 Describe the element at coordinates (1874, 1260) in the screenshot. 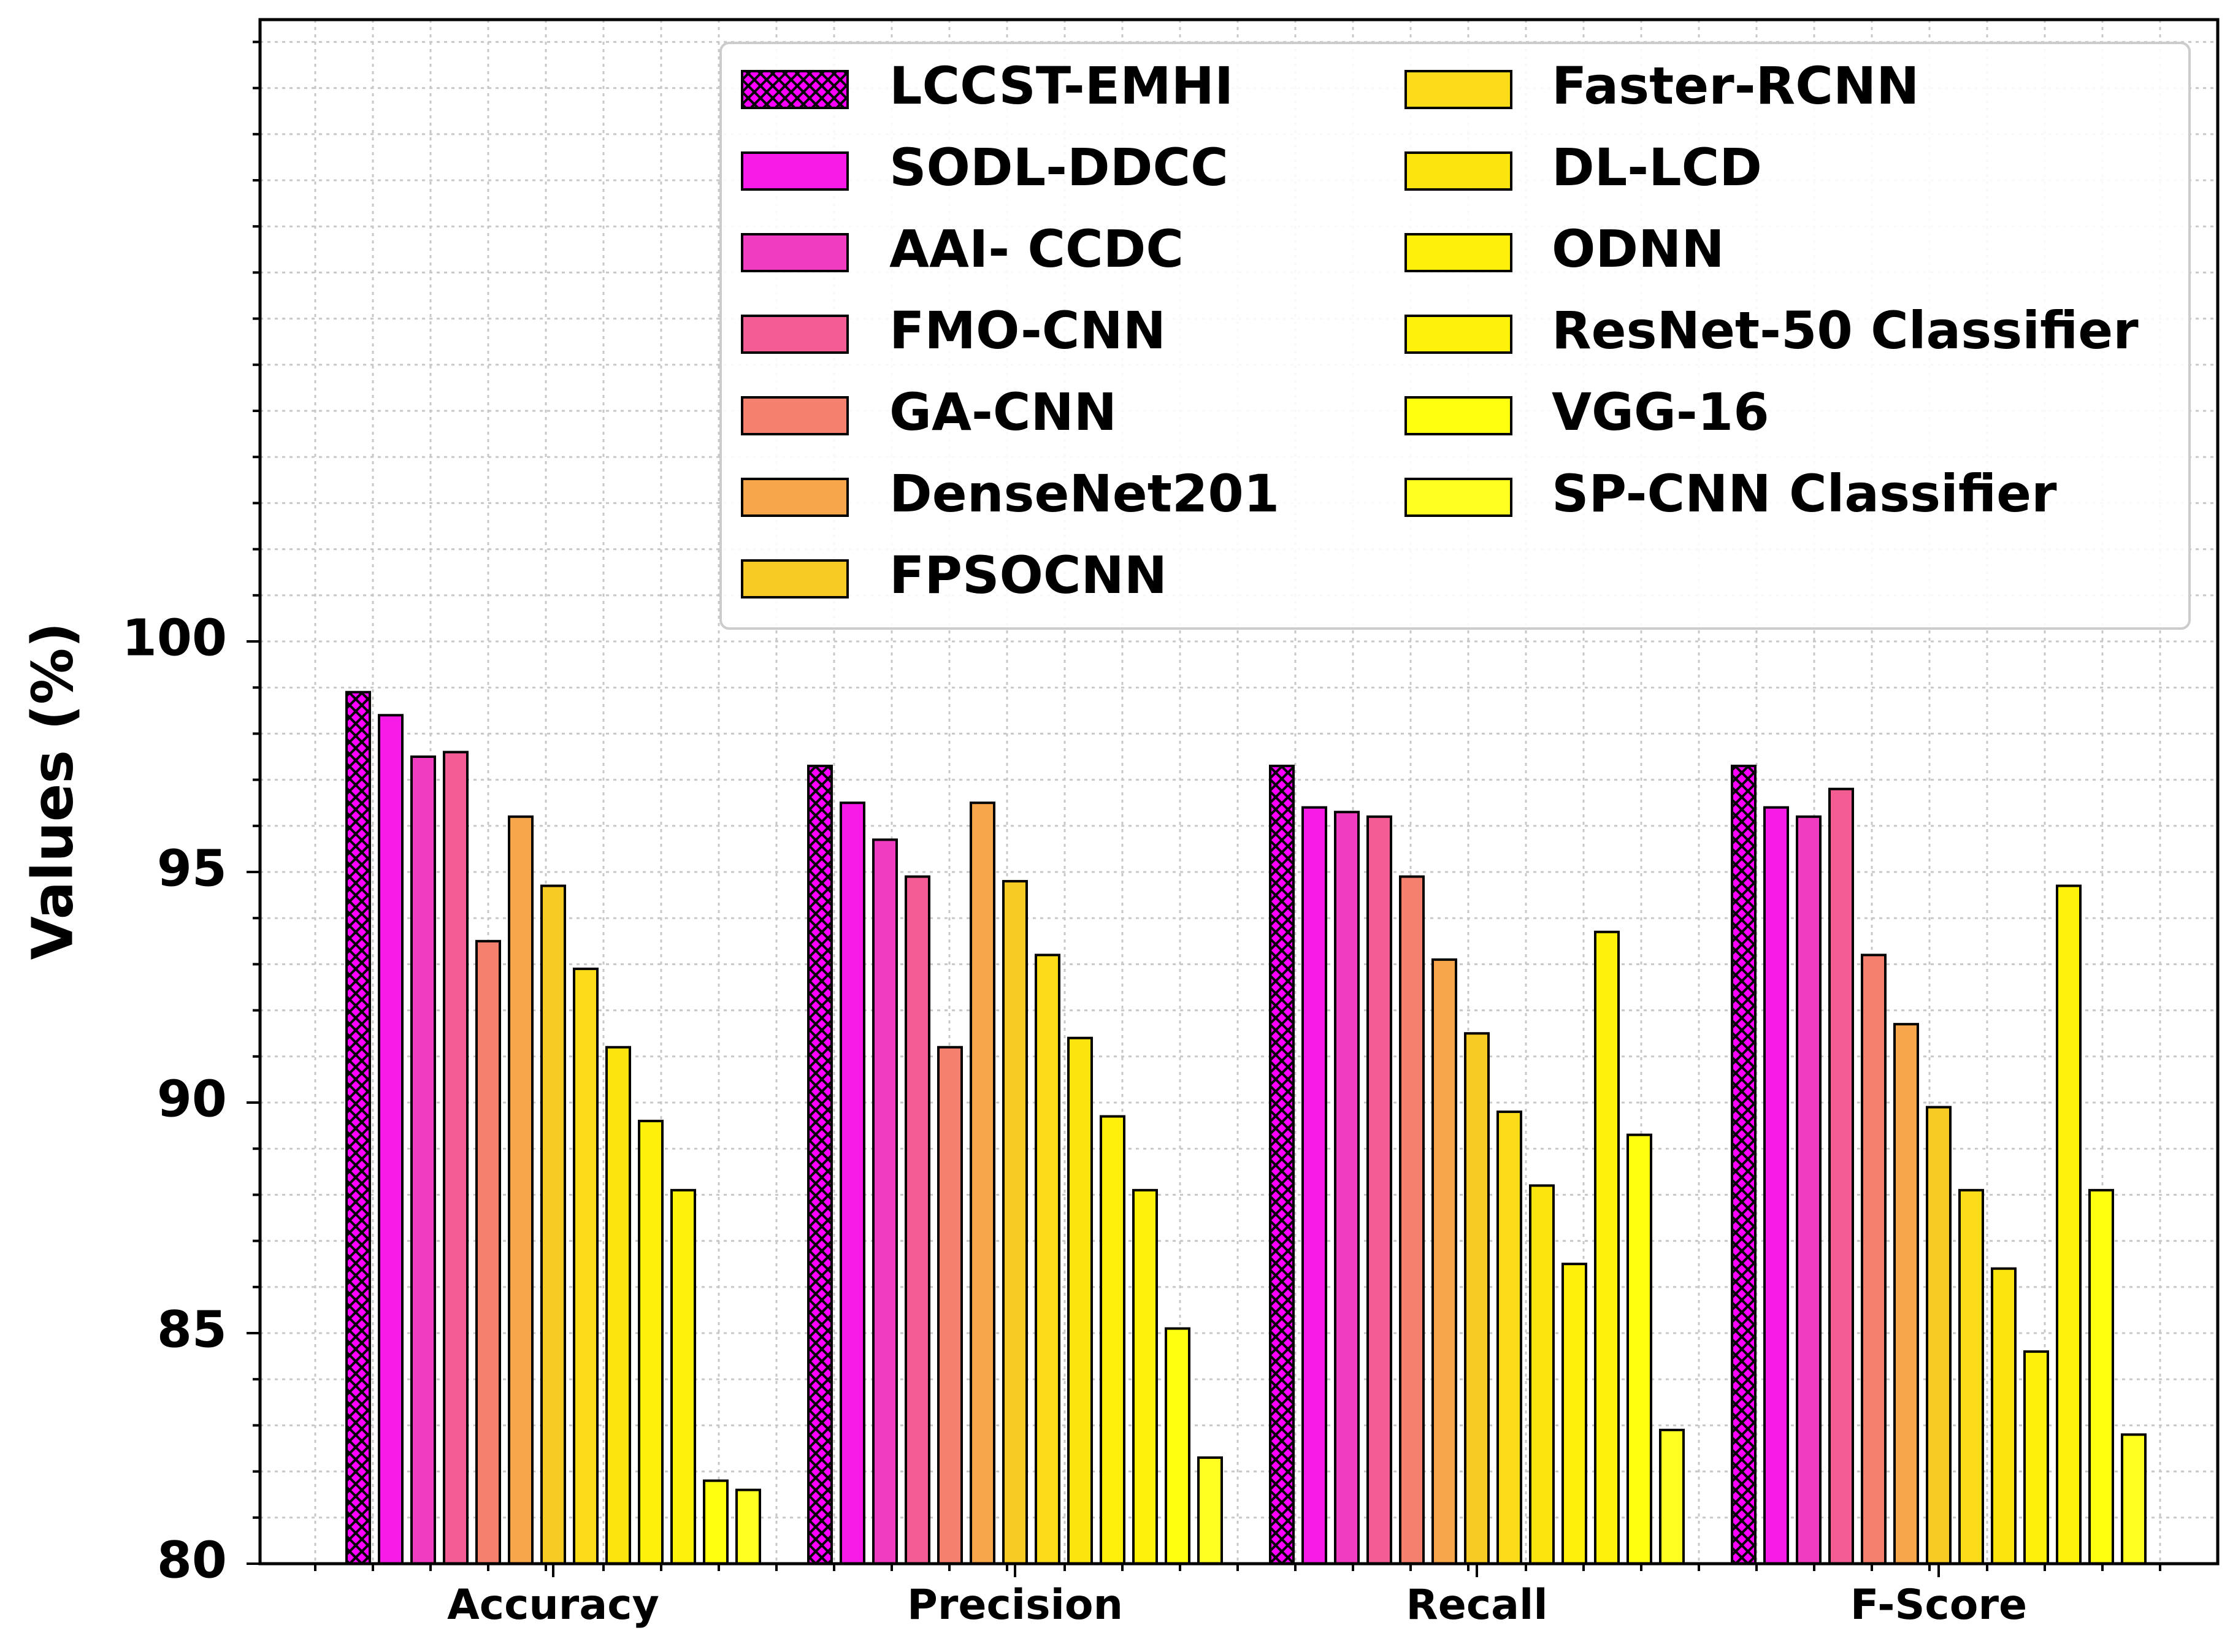

I see `bar-f-score-ga-cnn` at that location.